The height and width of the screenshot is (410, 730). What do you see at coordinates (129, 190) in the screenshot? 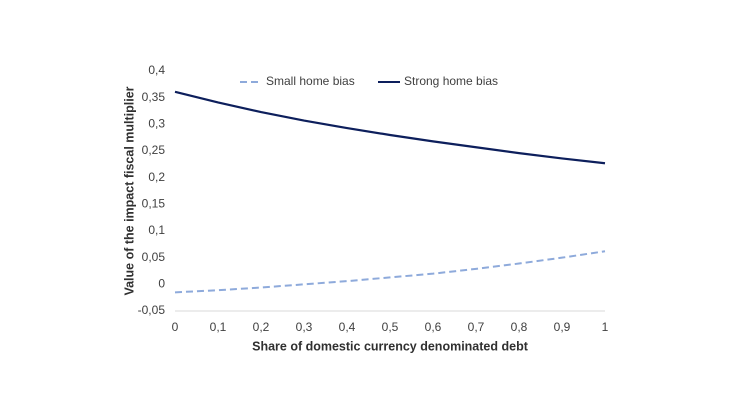
I see `y-axis-title: Value of the impact fiscal multiplier` at bounding box center [129, 190].